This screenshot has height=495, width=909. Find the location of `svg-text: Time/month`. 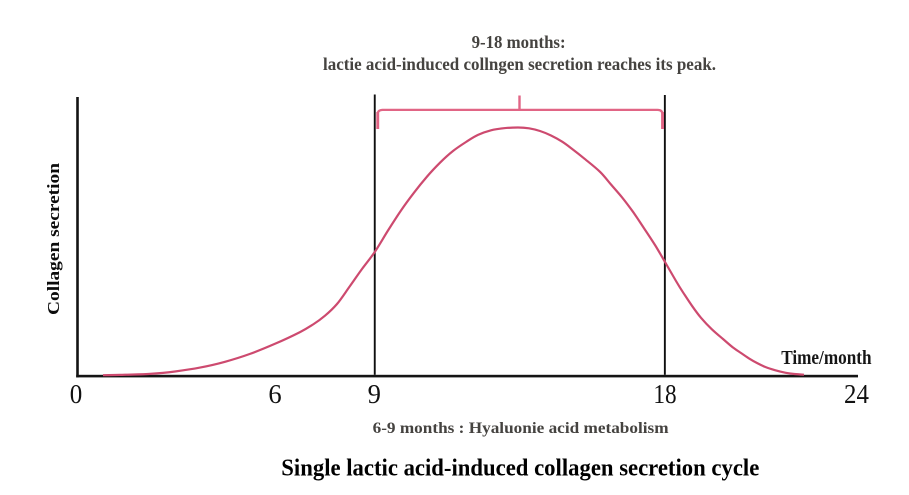

svg-text: Time/month is located at coordinates (826, 358).